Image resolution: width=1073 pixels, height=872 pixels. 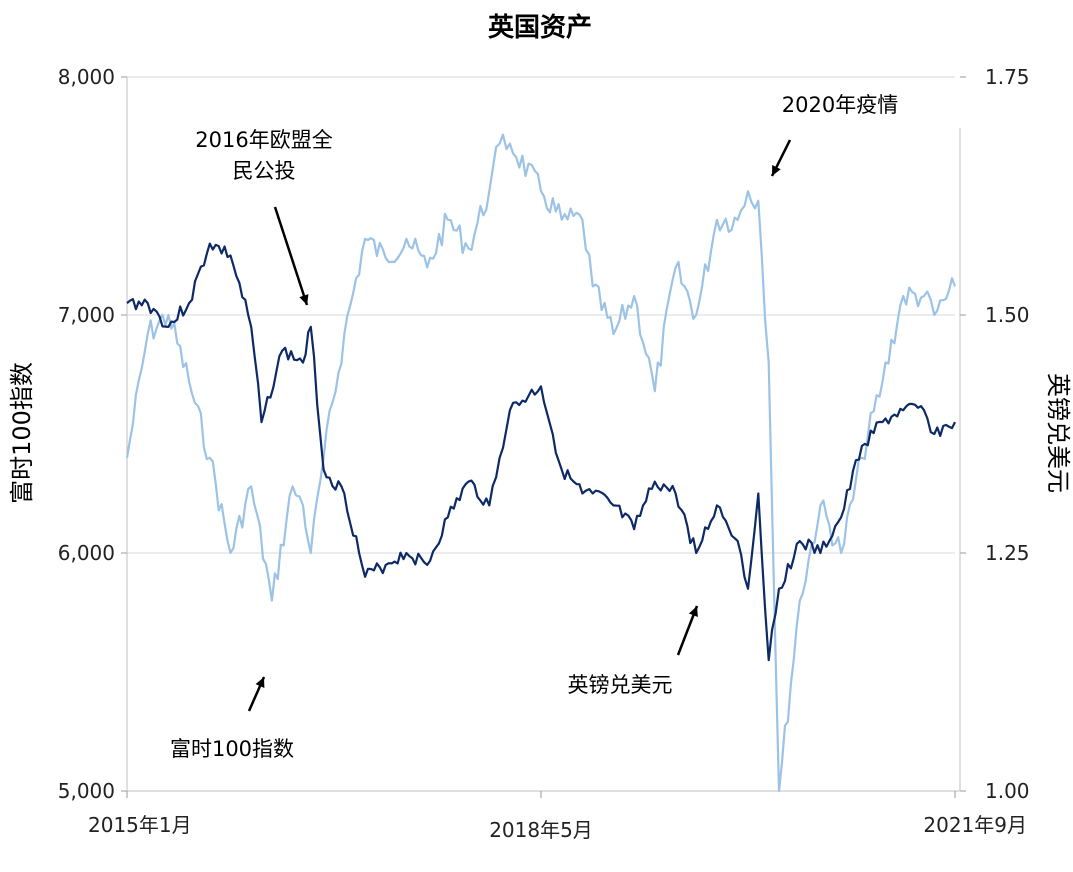 I want to click on annotation-arrowhead-ftse, so click(x=260, y=682).